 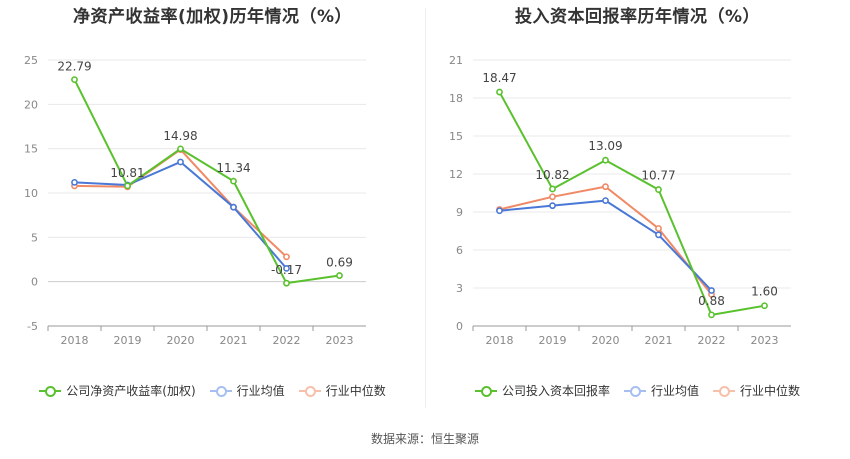 What do you see at coordinates (499, 78) in the screenshot?
I see `data-label: 18.47` at bounding box center [499, 78].